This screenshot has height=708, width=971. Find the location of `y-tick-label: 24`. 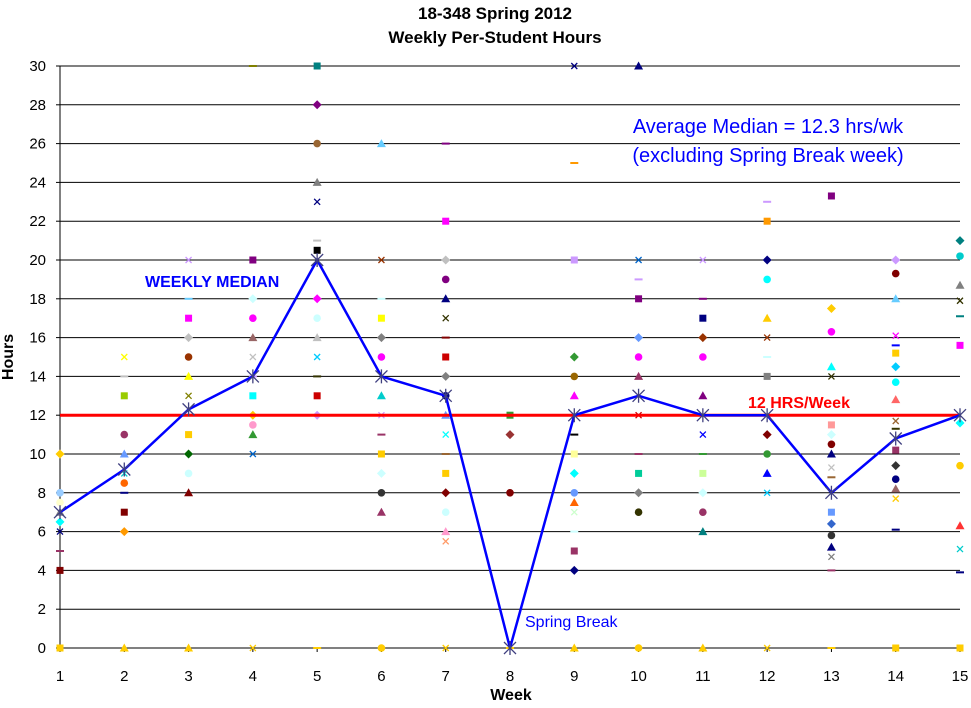

y-tick-label: 24 is located at coordinates (37, 182).